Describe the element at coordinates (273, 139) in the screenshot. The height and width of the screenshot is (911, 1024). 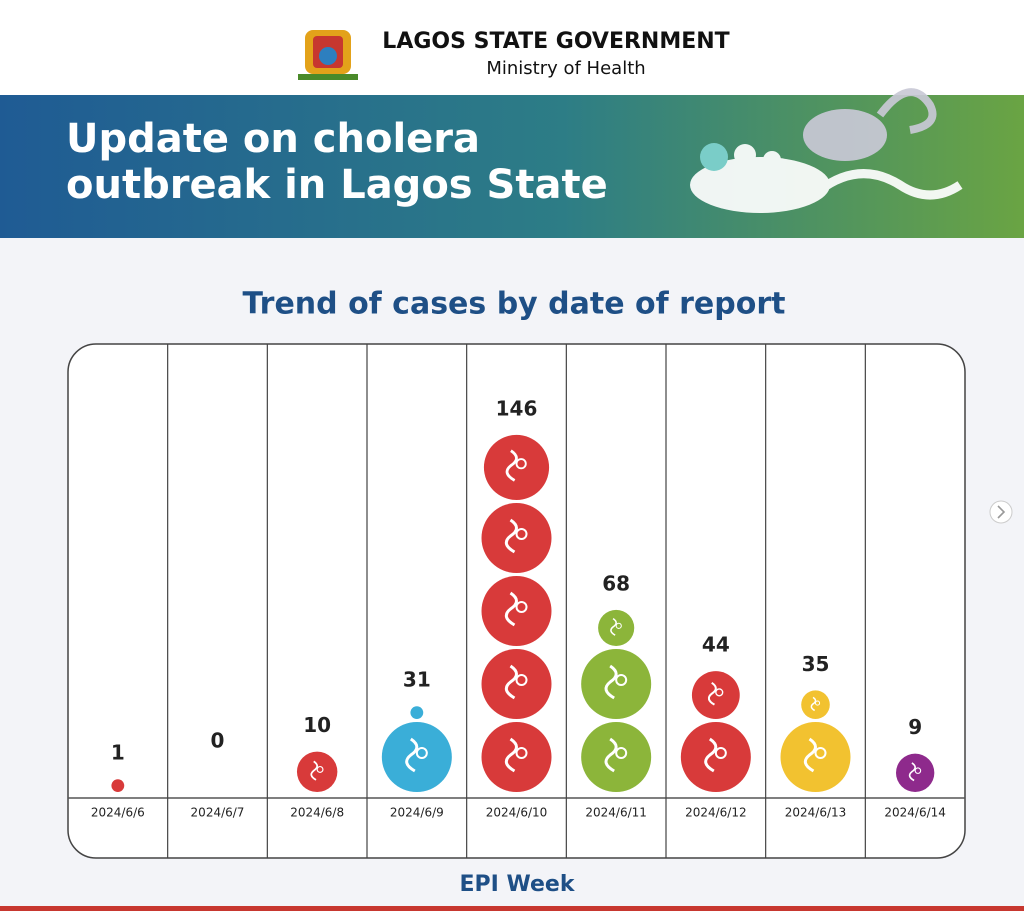
I see `banner-title: Update on cholera` at that location.